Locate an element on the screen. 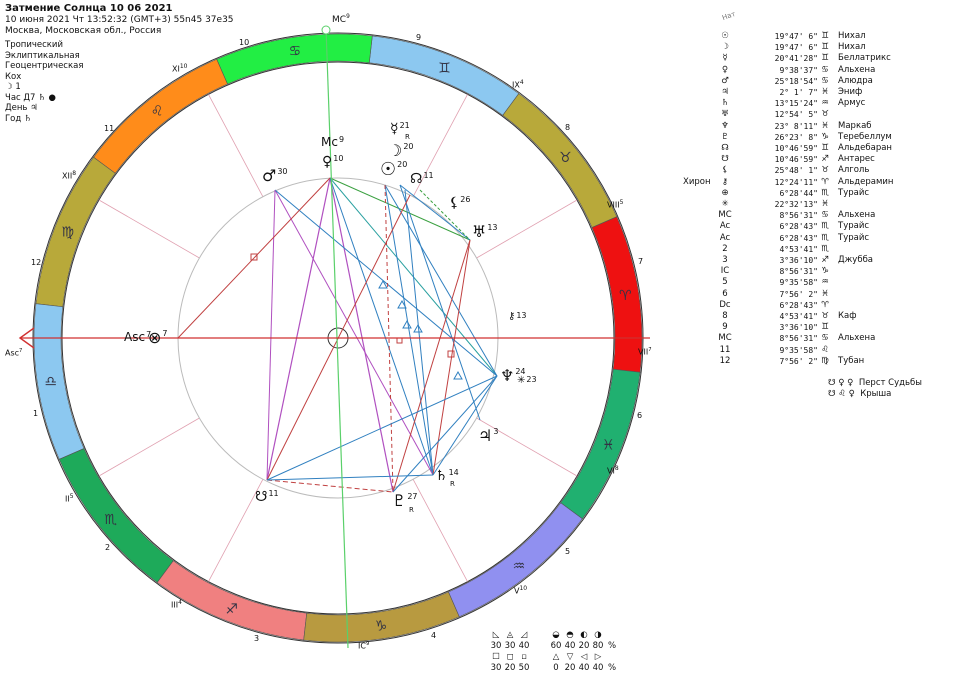  planet-list-row: Ac 6°28'43" ♏ Турайс is located at coordinates (805, 238).